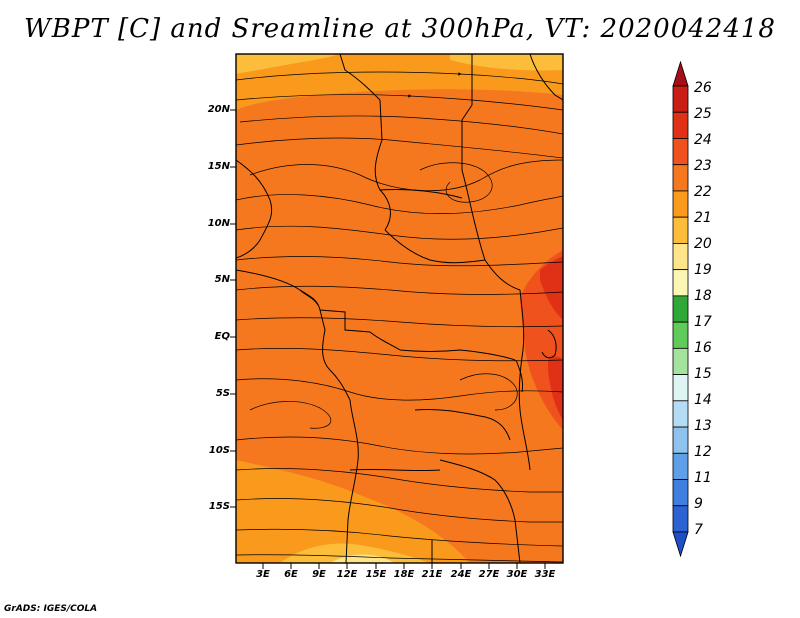  Describe the element at coordinates (219, 450) in the screenshot. I see `lat-label-10s: 10S` at that location.